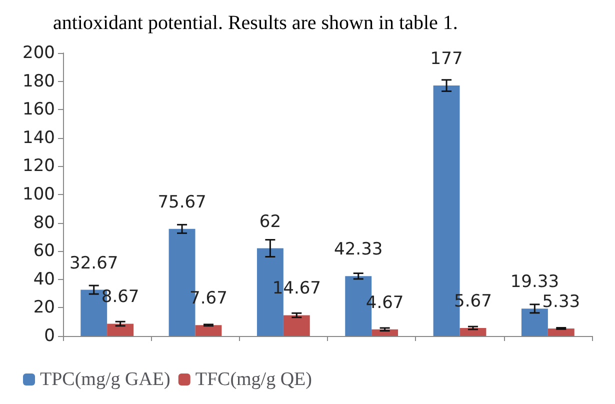  Describe the element at coordinates (38, 138) in the screenshot. I see `y-tick-label: 140` at that location.